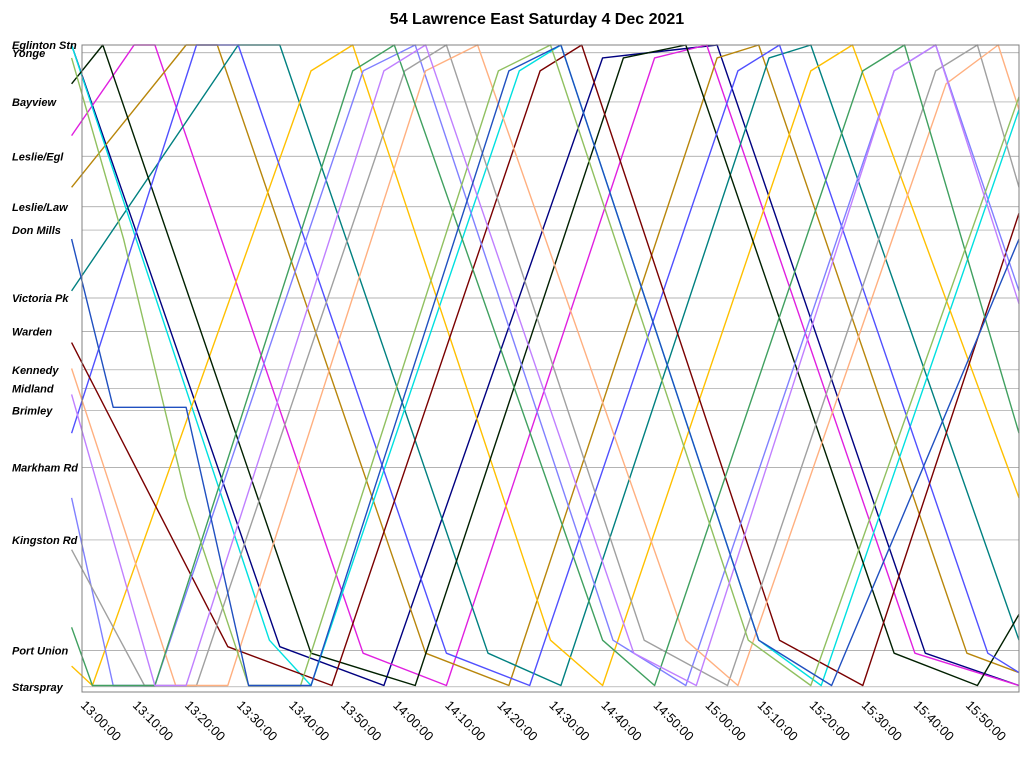 This screenshot has width=1024, height=760. I want to click on time-tick: 14:10:00, so click(465, 721).